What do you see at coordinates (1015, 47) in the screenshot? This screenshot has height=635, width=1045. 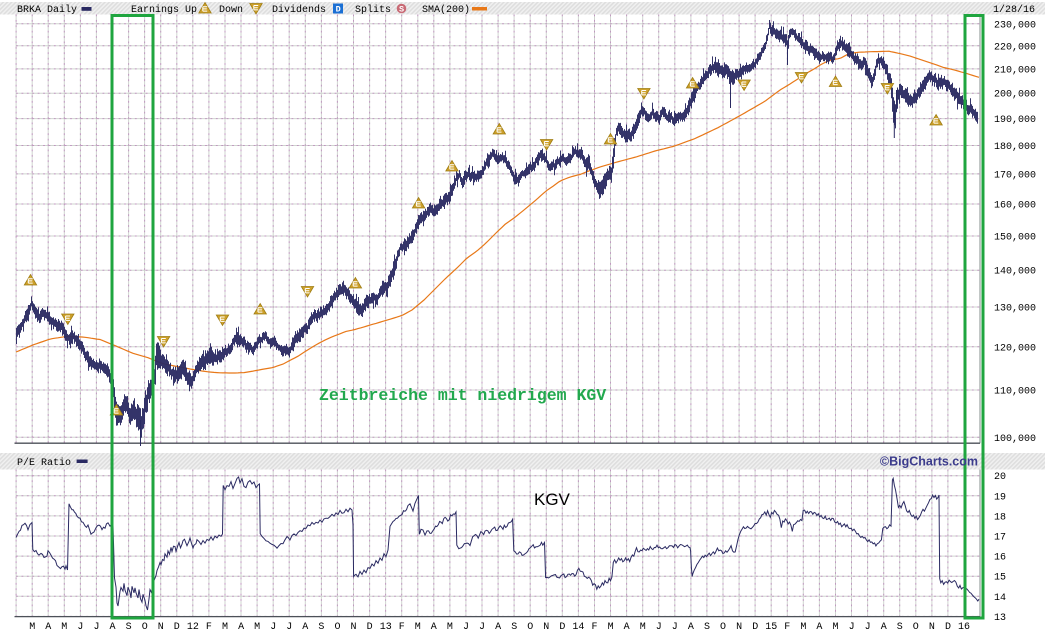 I see `svg-text: 220,000` at bounding box center [1015, 47].